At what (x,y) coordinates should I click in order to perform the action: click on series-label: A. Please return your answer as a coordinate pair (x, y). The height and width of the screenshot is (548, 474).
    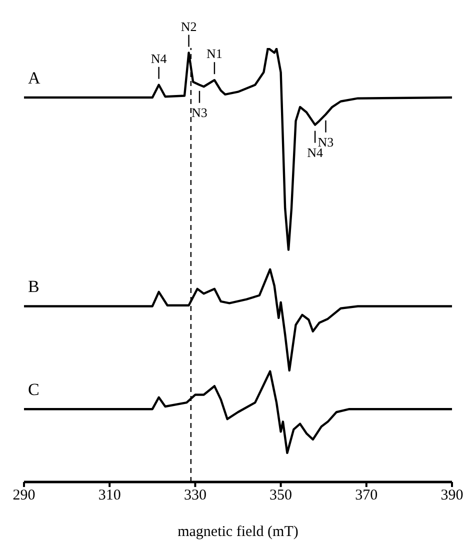
    Looking at the image, I should click on (34, 78).